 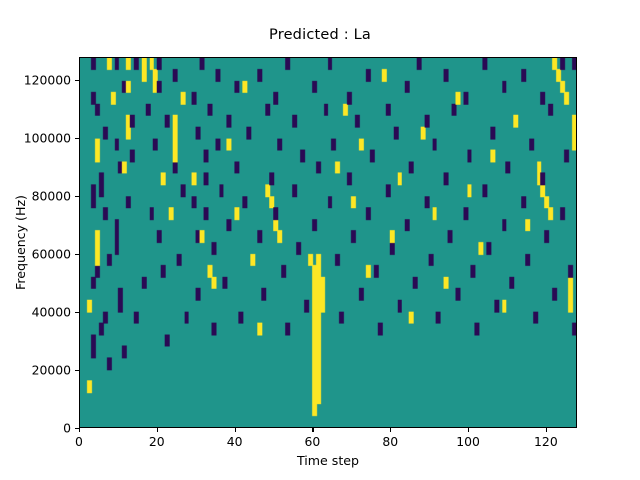 What do you see at coordinates (47, 80) in the screenshot?
I see `y-tick-label: 120000` at bounding box center [47, 80].